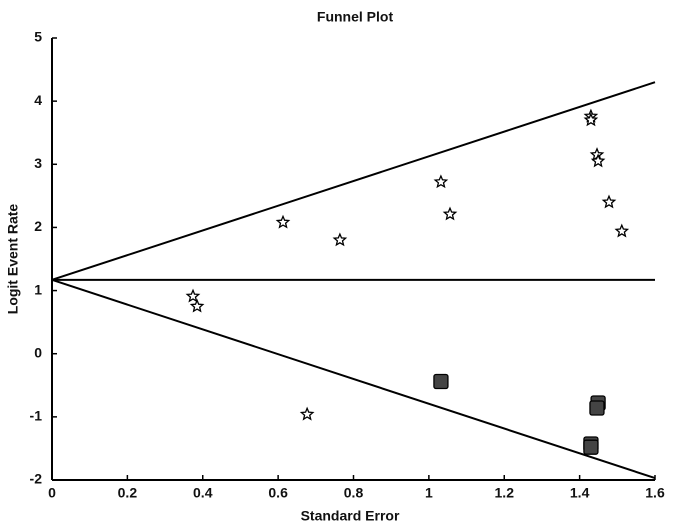 This screenshot has height=529, width=675. Describe the element at coordinates (38, 289) in the screenshot. I see `y-tick-label: 1` at that location.